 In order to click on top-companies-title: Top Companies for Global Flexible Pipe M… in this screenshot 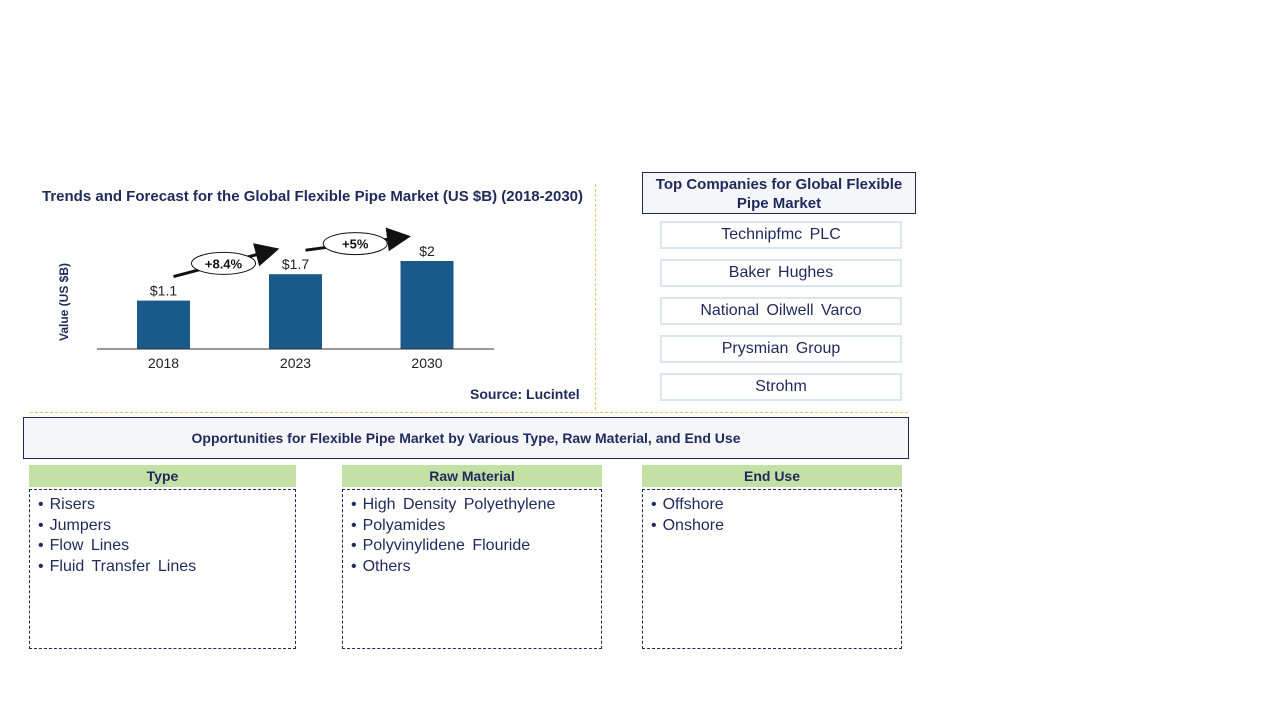, I will do `click(779, 193)`.